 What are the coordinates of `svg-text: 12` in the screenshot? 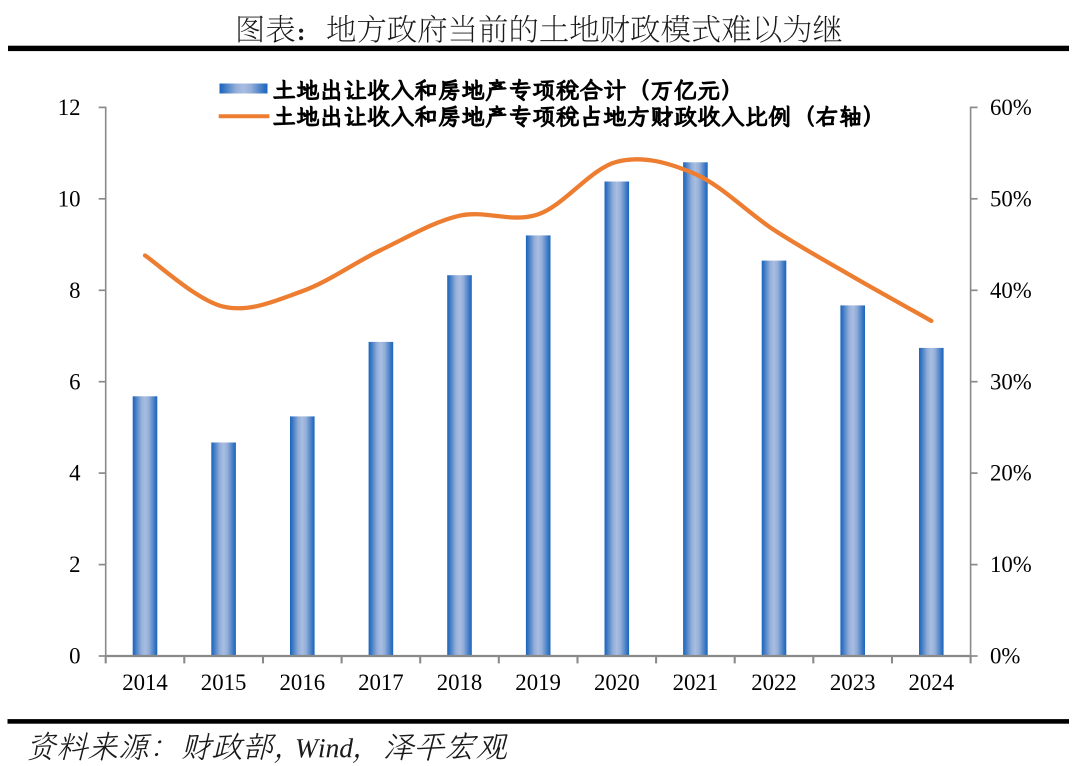 It's located at (69, 107).